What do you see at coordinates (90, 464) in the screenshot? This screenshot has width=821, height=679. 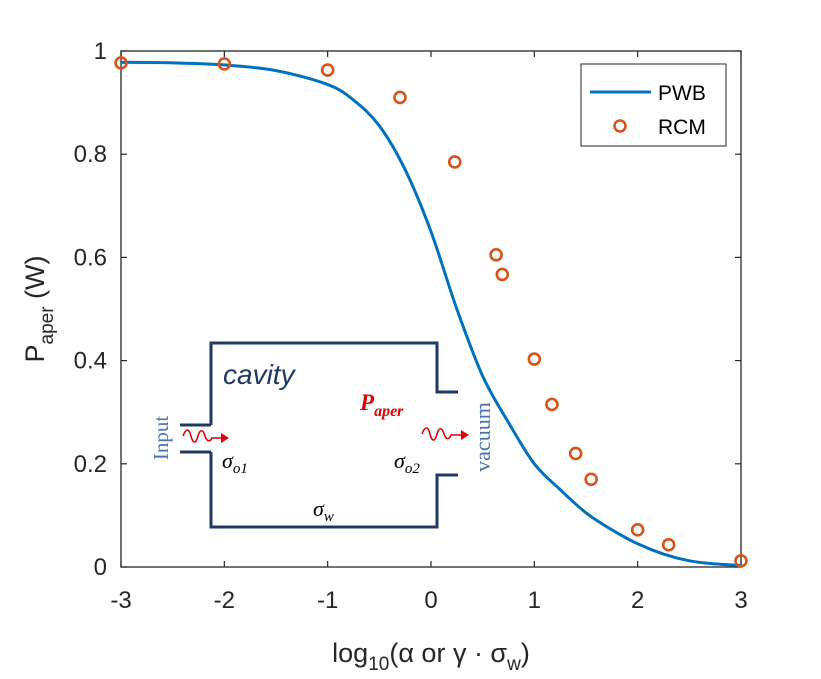 I see `y-tick-label: 0.2` at bounding box center [90, 464].